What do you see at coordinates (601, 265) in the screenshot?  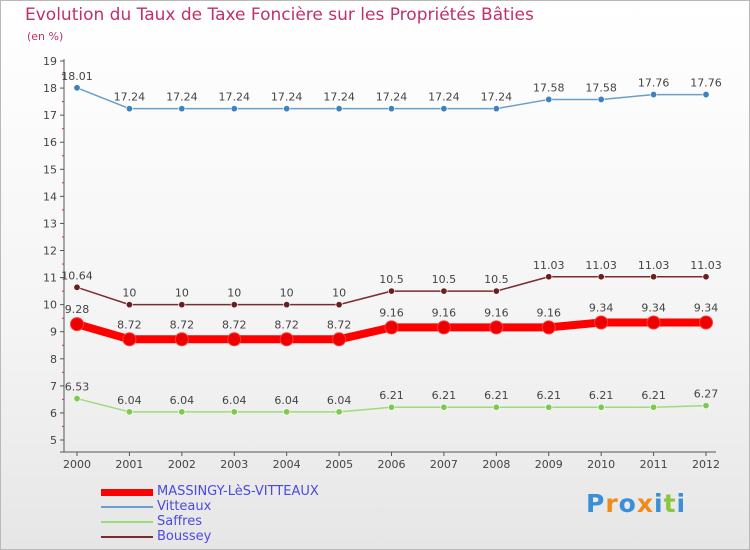 I see `data-label: 11.03` at bounding box center [601, 265].